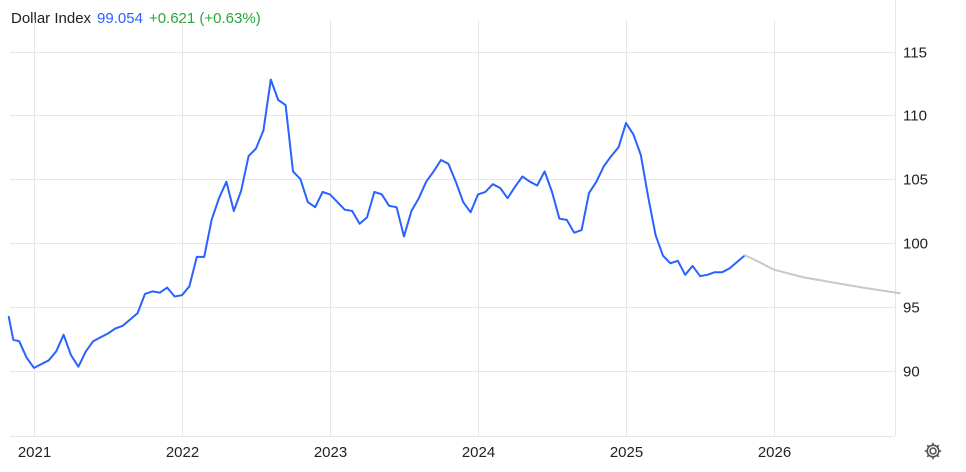  Describe the element at coordinates (915, 180) in the screenshot. I see `y-tick-label: 105` at that location.